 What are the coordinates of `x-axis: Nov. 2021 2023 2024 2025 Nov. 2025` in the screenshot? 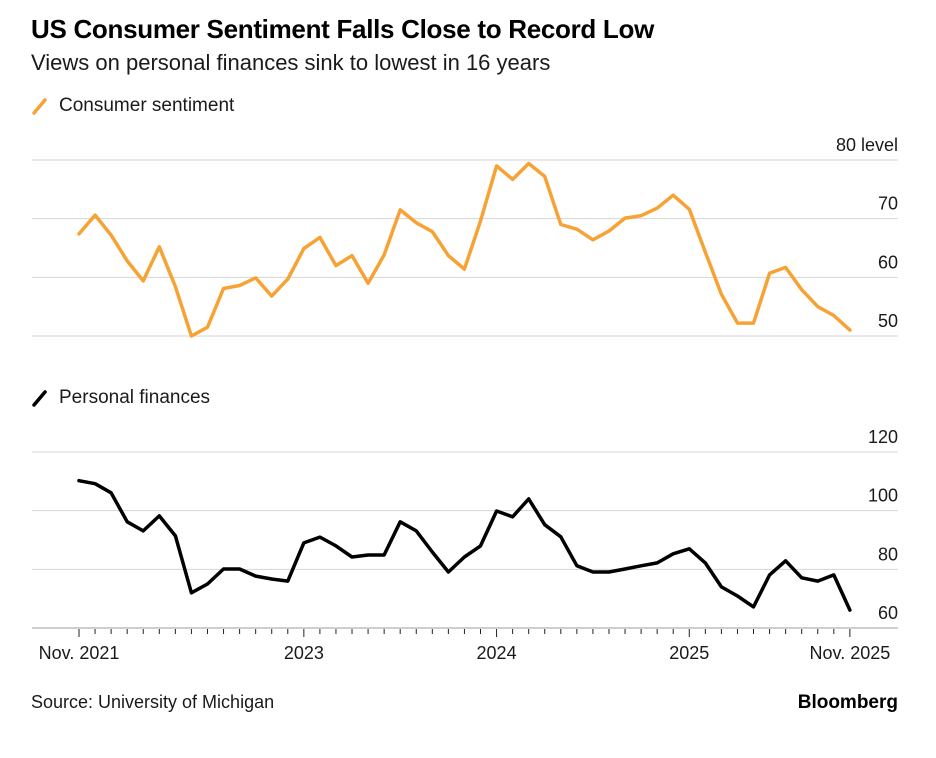 It's located at (465, 646).